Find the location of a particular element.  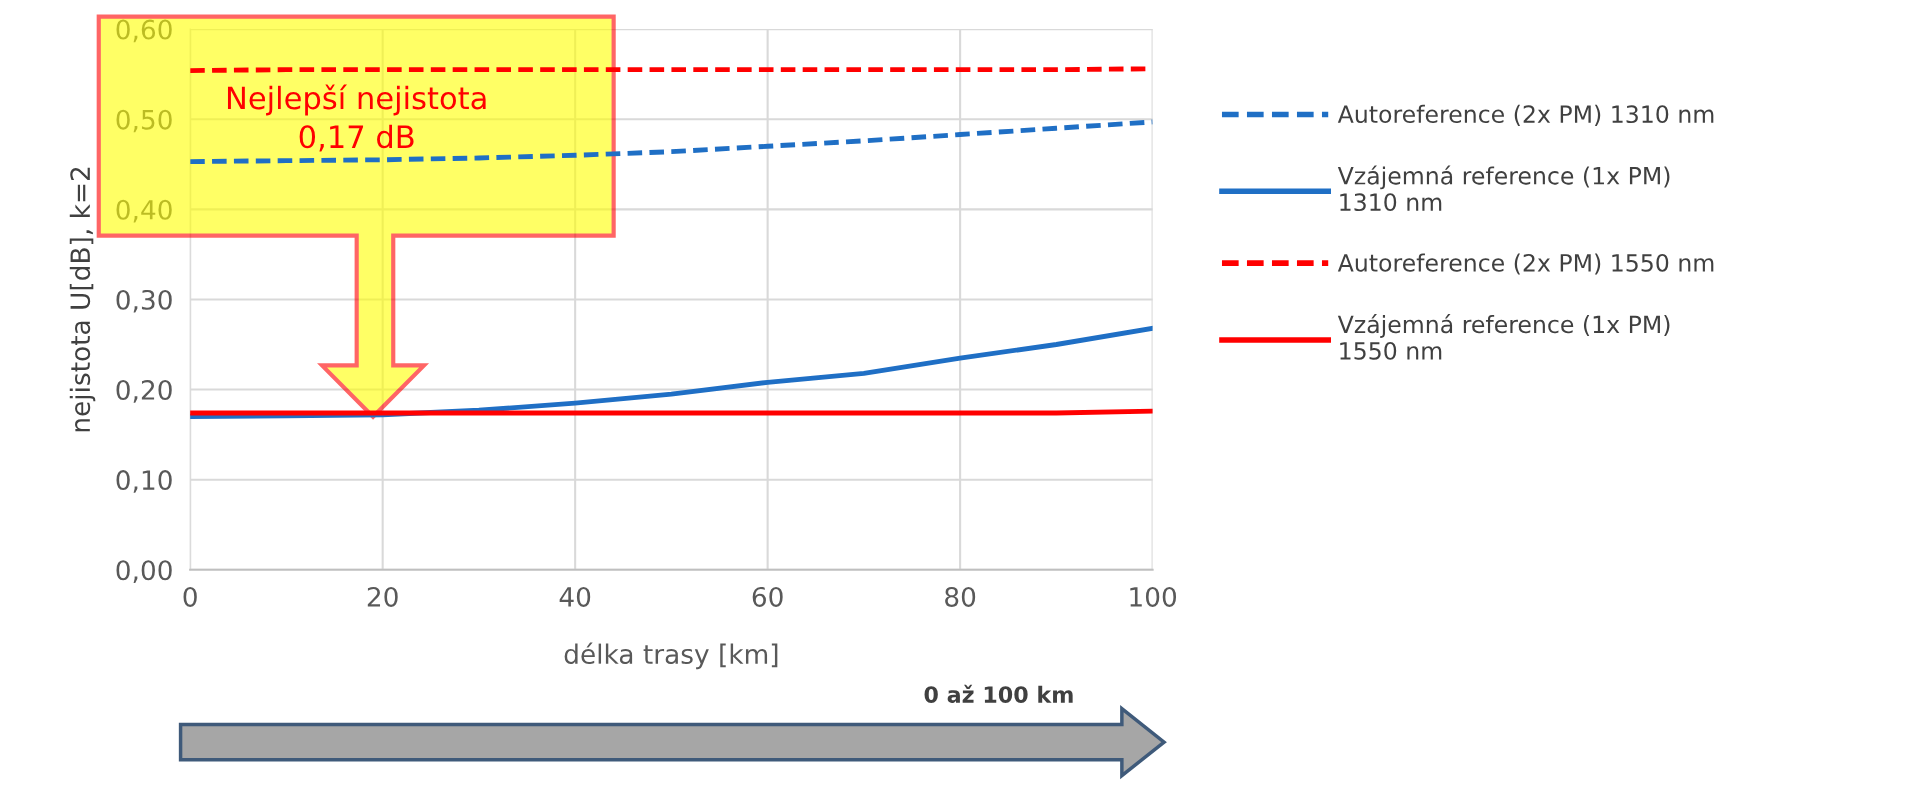

legend-label: Vzájemná reference (1x PM) 1550 nm is located at coordinates (1503, 337).